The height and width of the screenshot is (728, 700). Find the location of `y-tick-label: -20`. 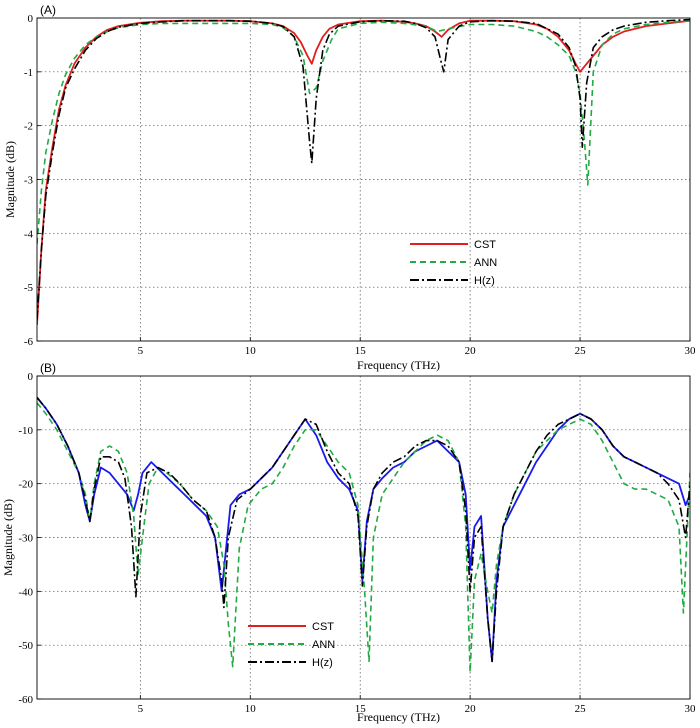

y-tick-label: -20 is located at coordinates (25, 485).